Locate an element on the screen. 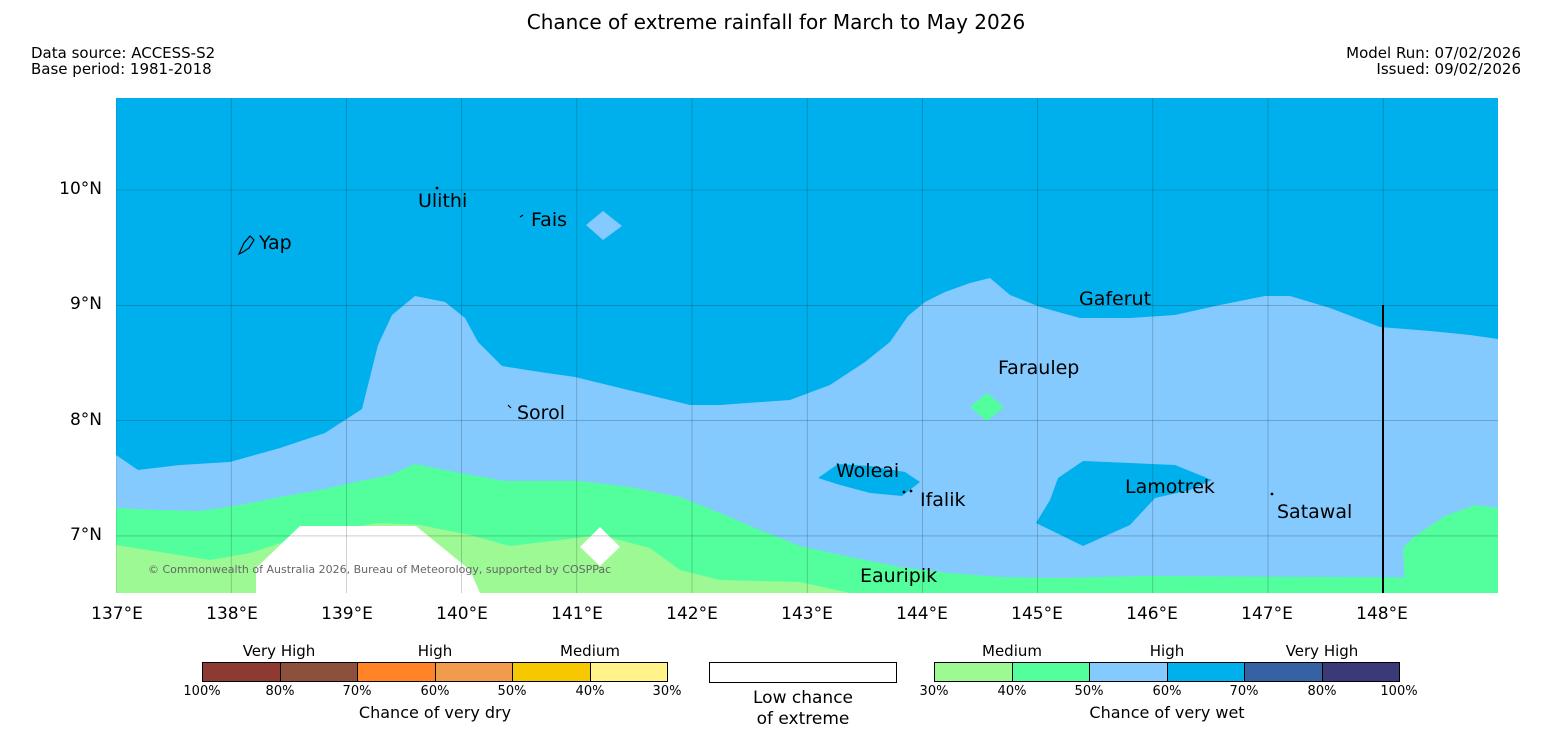 This screenshot has width=1552, height=736. data-source-text: Data source: ACCESS-S2 is located at coordinates (123, 53).